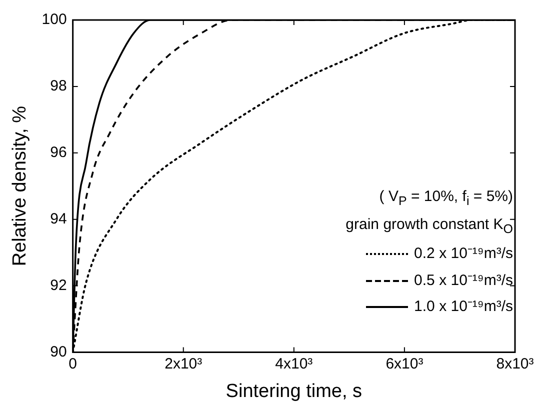 This screenshot has width=553, height=412. I want to click on y-tick-label: 96, so click(58, 153).